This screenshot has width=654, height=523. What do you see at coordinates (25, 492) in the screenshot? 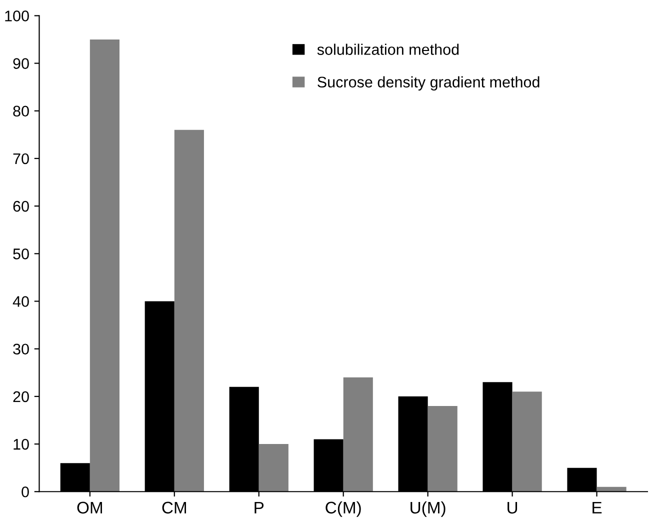
I see `y-tick-label: 0` at bounding box center [25, 492].